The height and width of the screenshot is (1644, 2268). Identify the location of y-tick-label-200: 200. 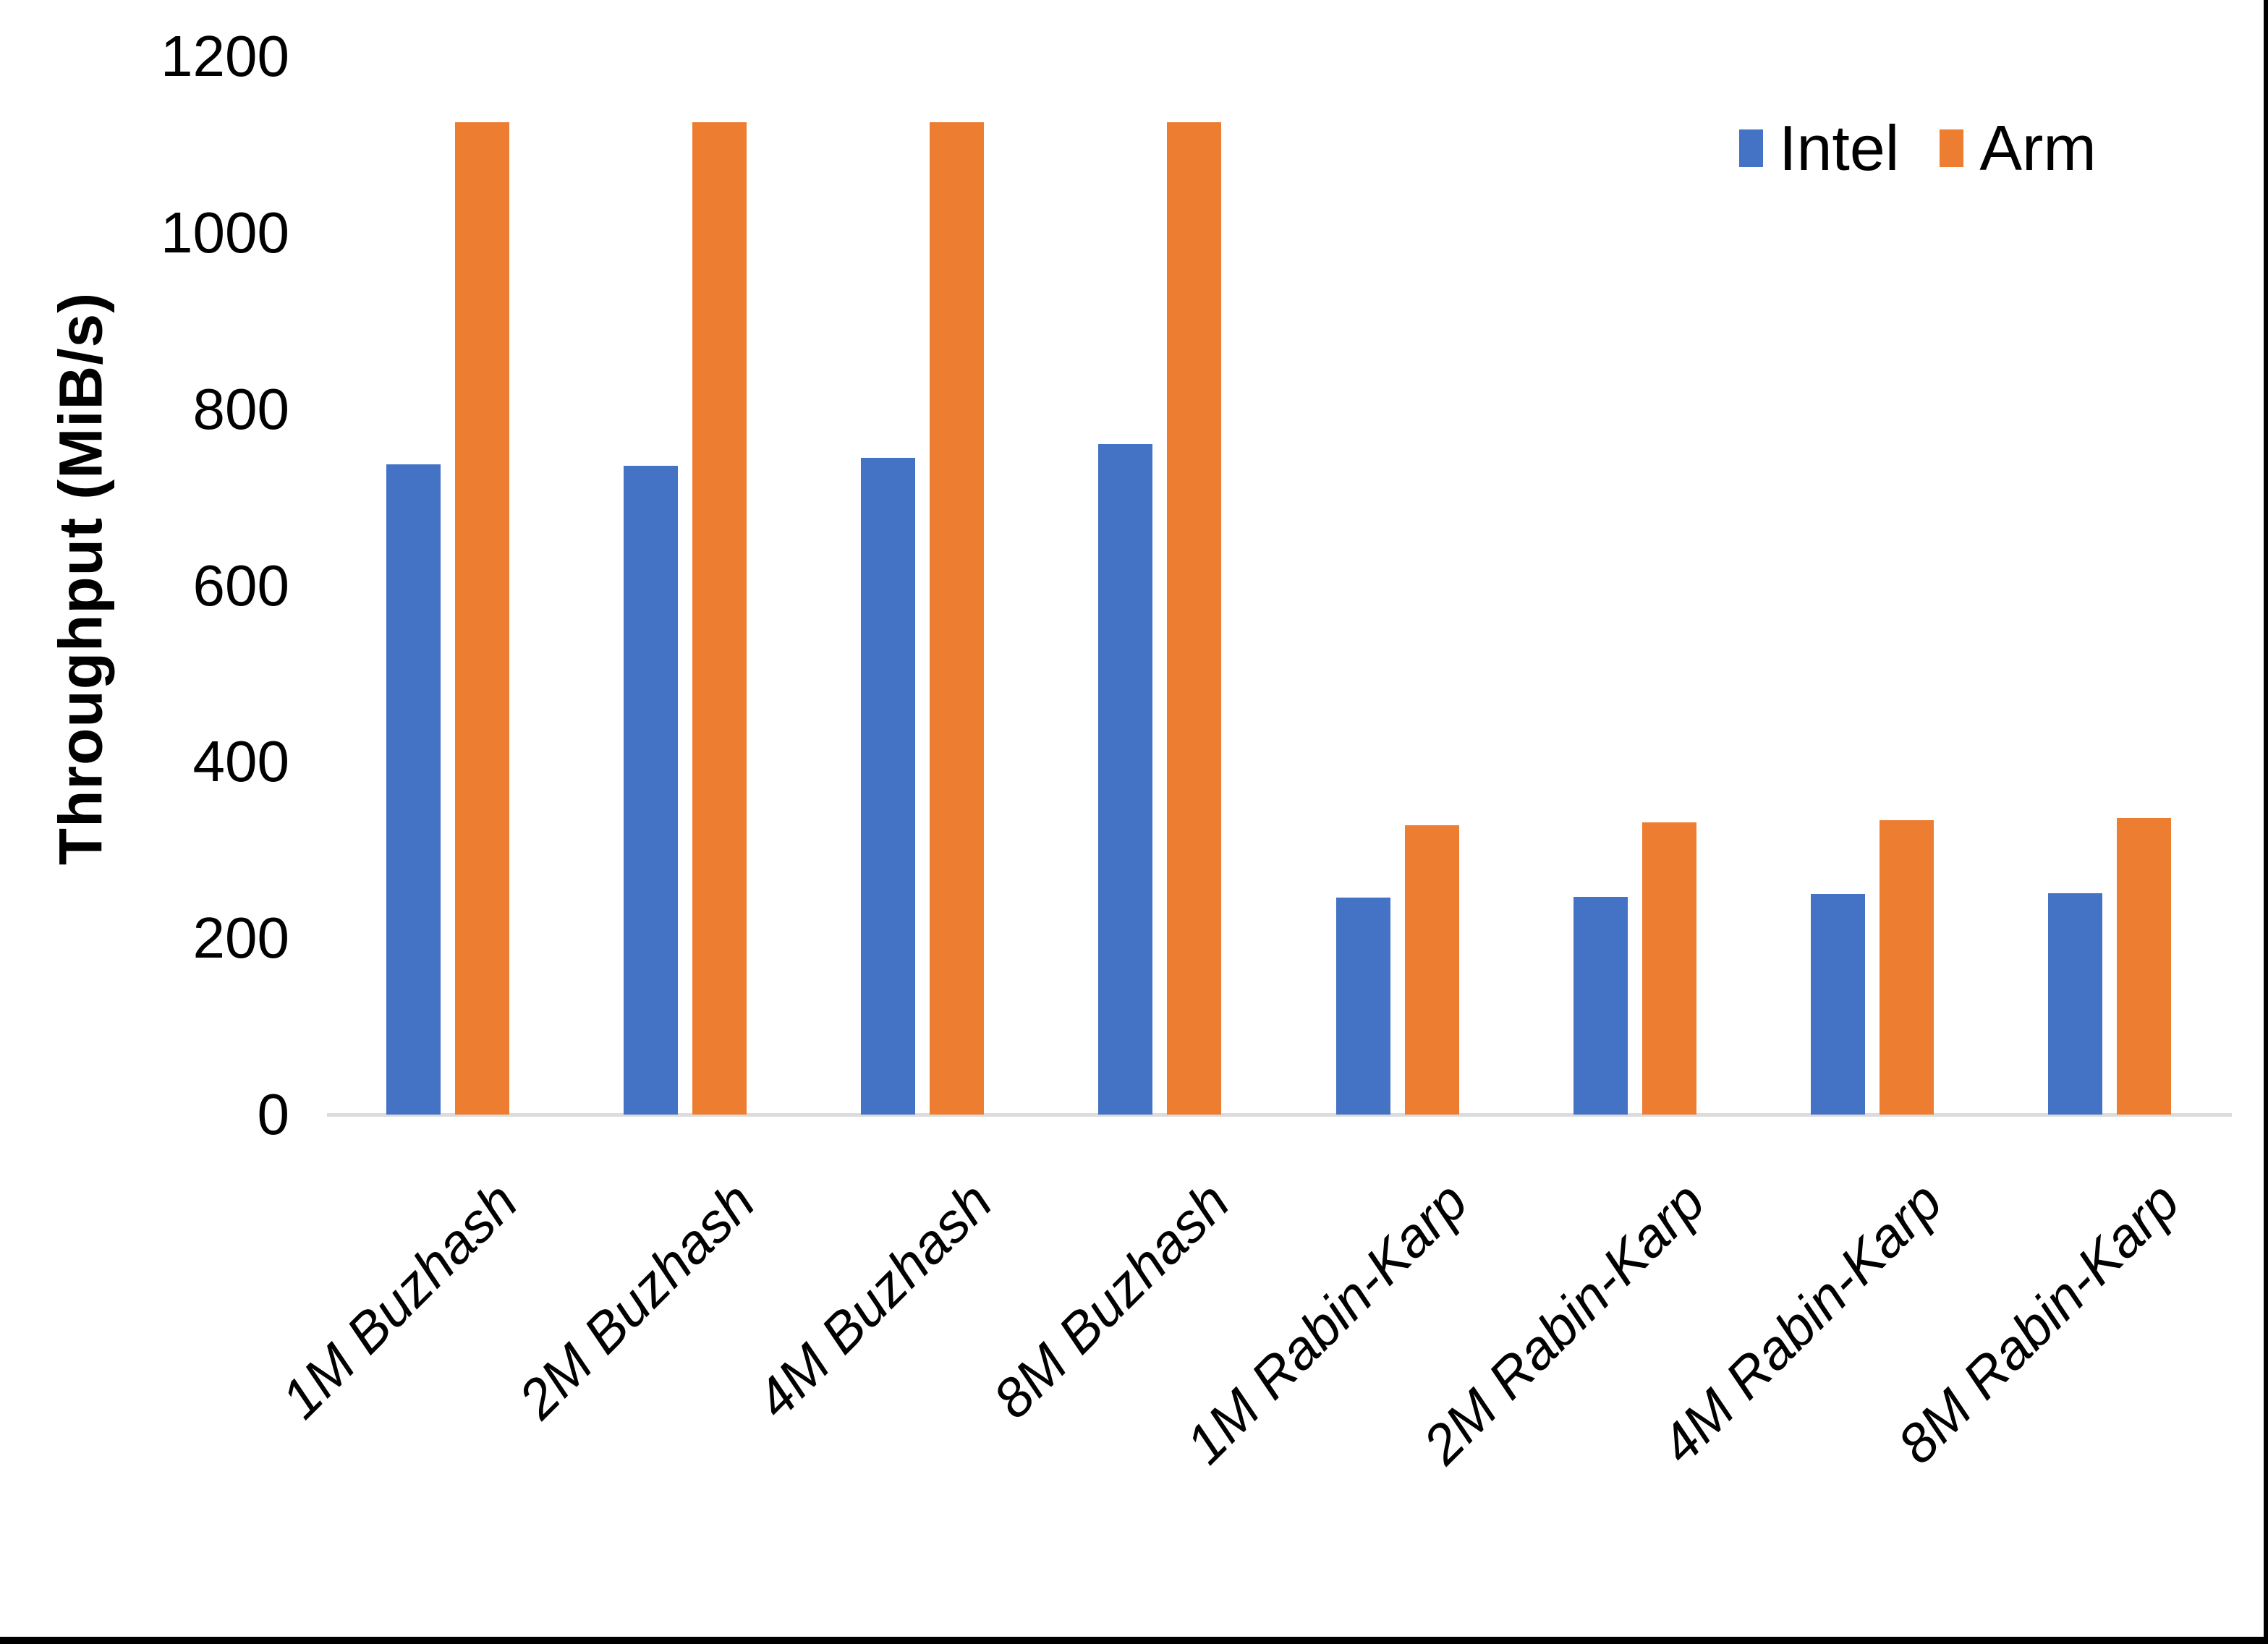
(240, 938).